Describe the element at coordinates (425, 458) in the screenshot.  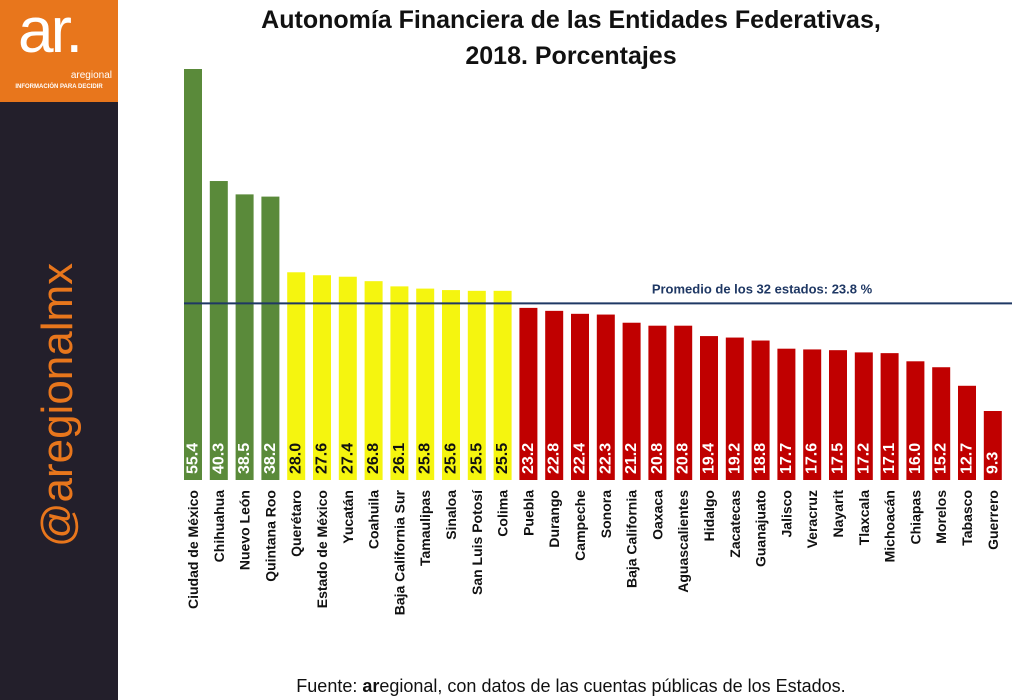
I see `bar-value-label: 25.8` at that location.